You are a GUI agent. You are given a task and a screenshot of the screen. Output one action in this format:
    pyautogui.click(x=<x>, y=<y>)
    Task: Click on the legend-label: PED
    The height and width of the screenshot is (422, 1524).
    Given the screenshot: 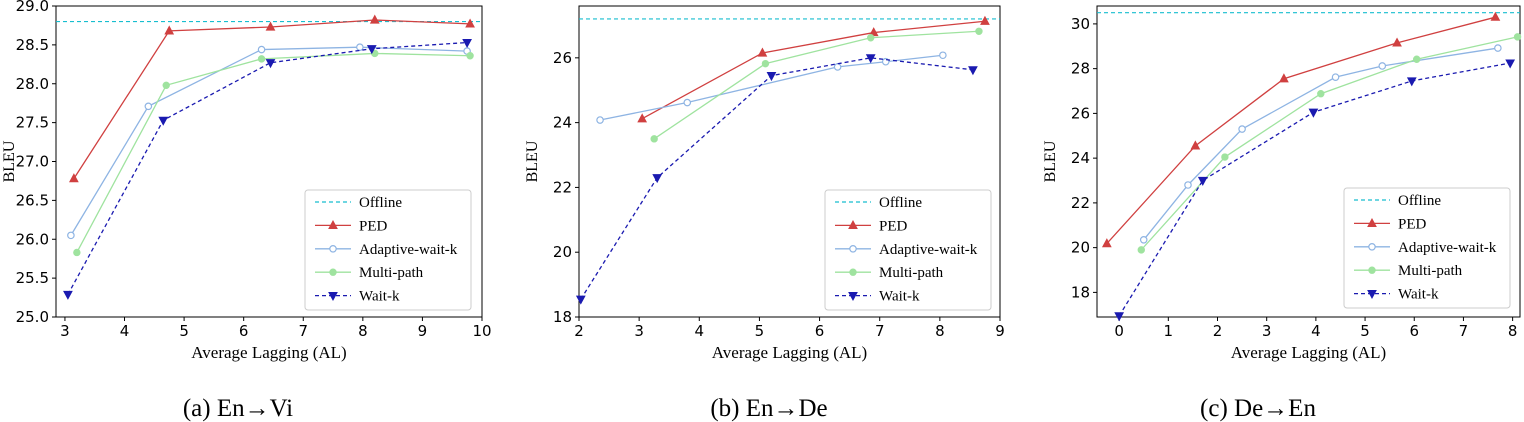 What is the action you would take?
    pyautogui.click(x=373, y=226)
    